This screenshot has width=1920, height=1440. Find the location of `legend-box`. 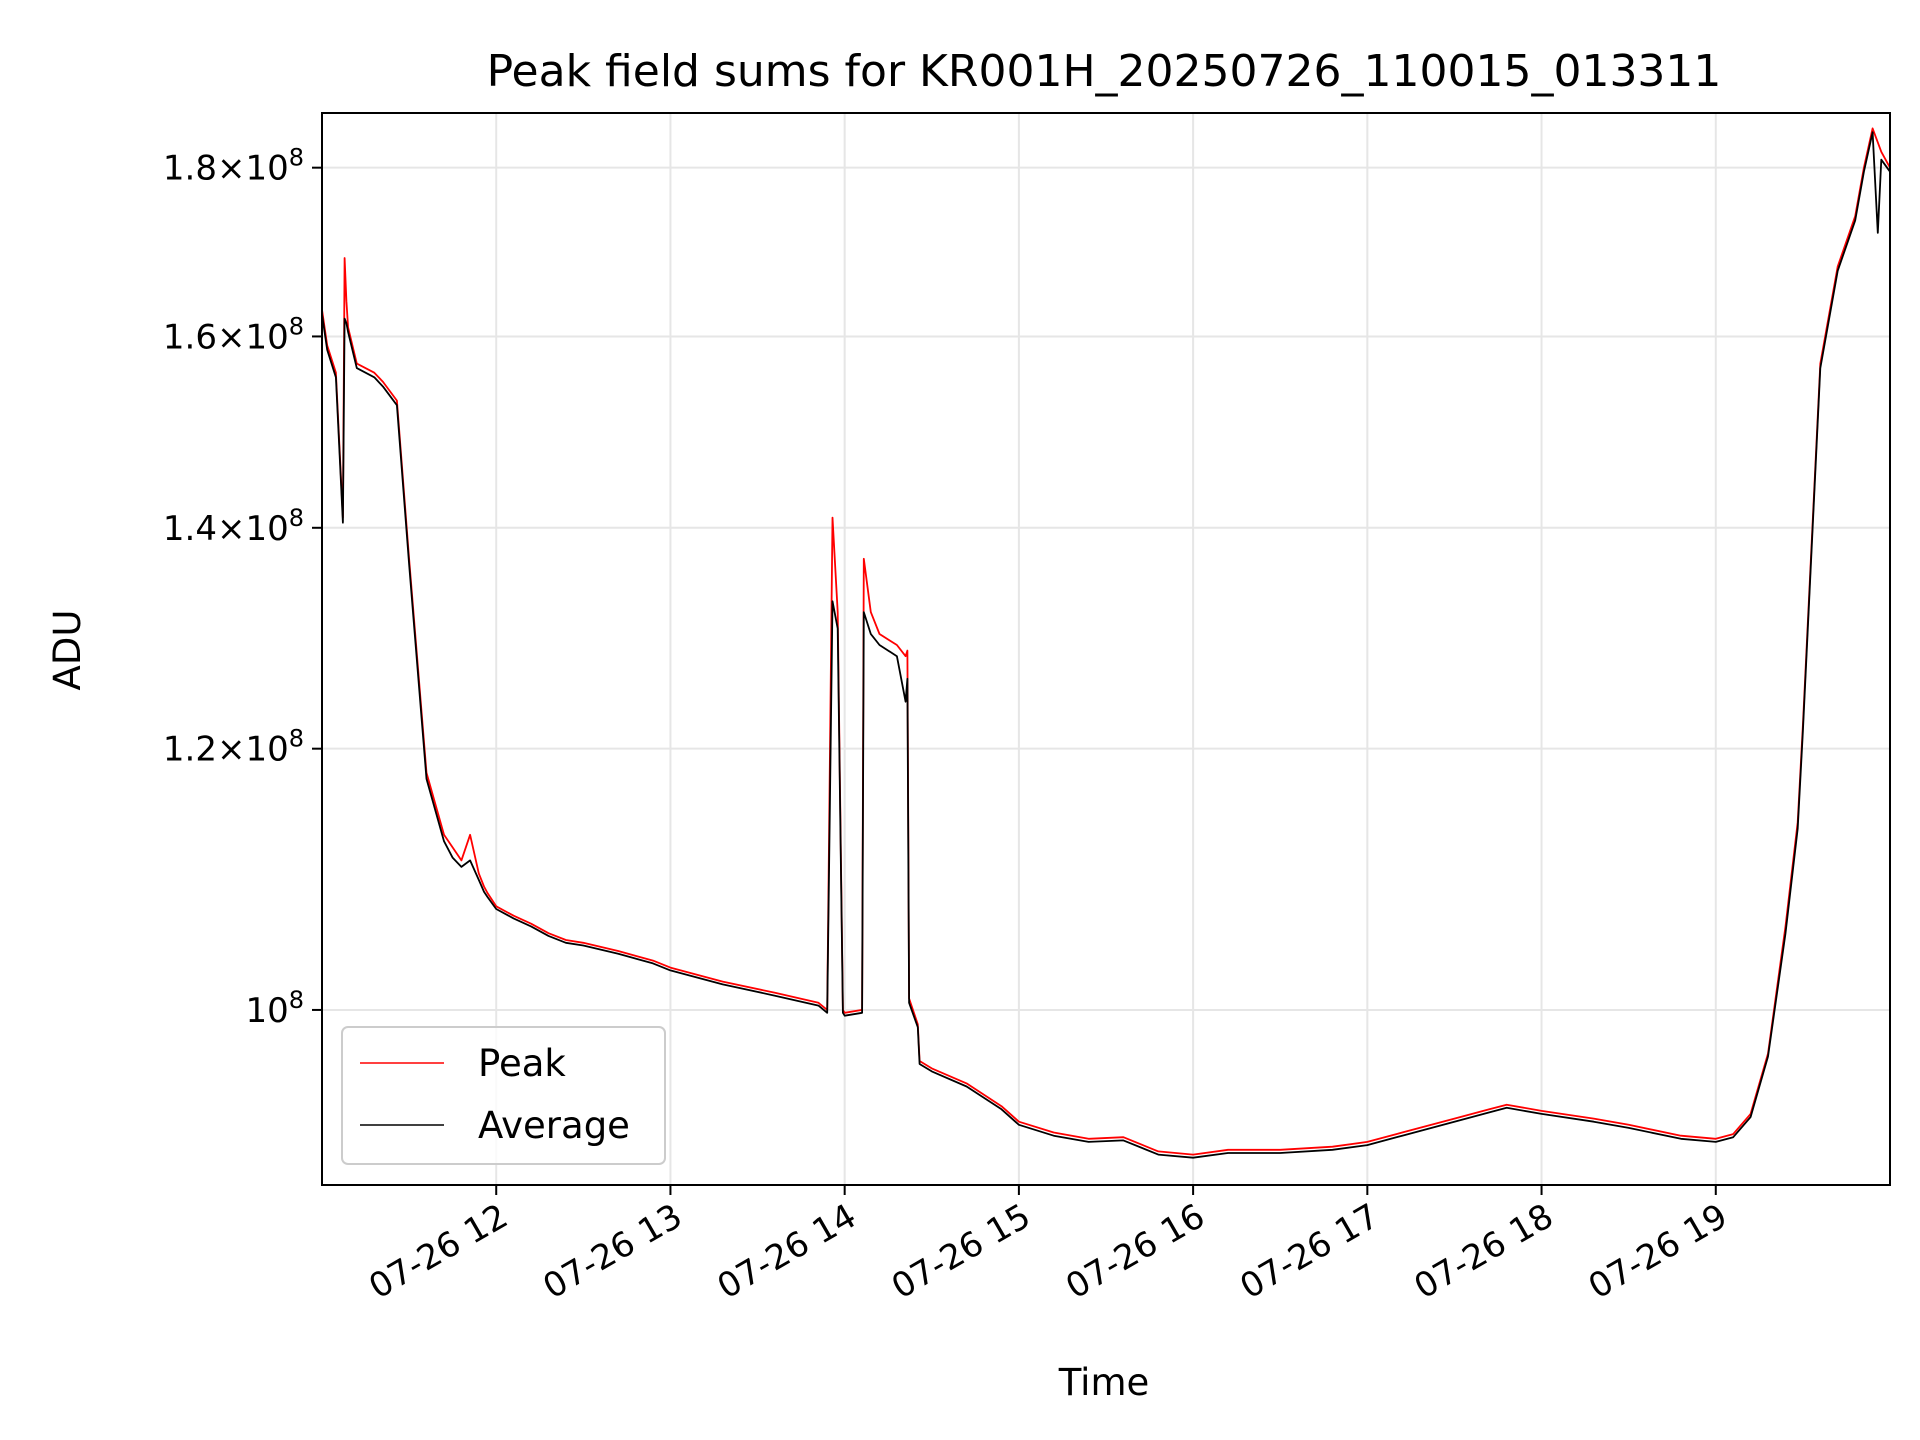

legend-box is located at coordinates (503, 1095).